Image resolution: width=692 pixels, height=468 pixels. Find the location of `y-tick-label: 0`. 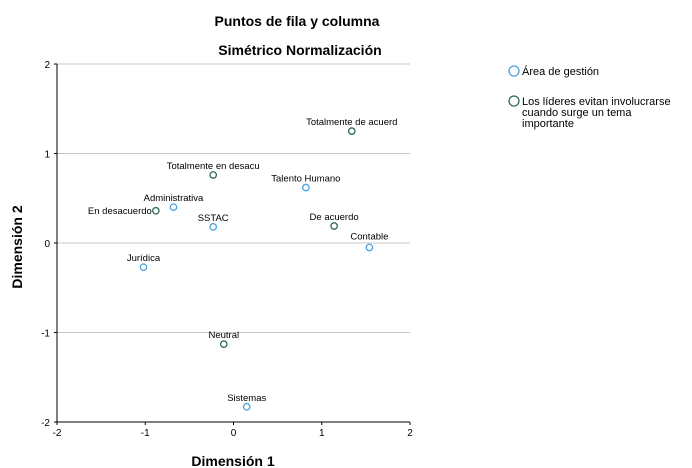

y-tick-label: 0 is located at coordinates (47, 244).